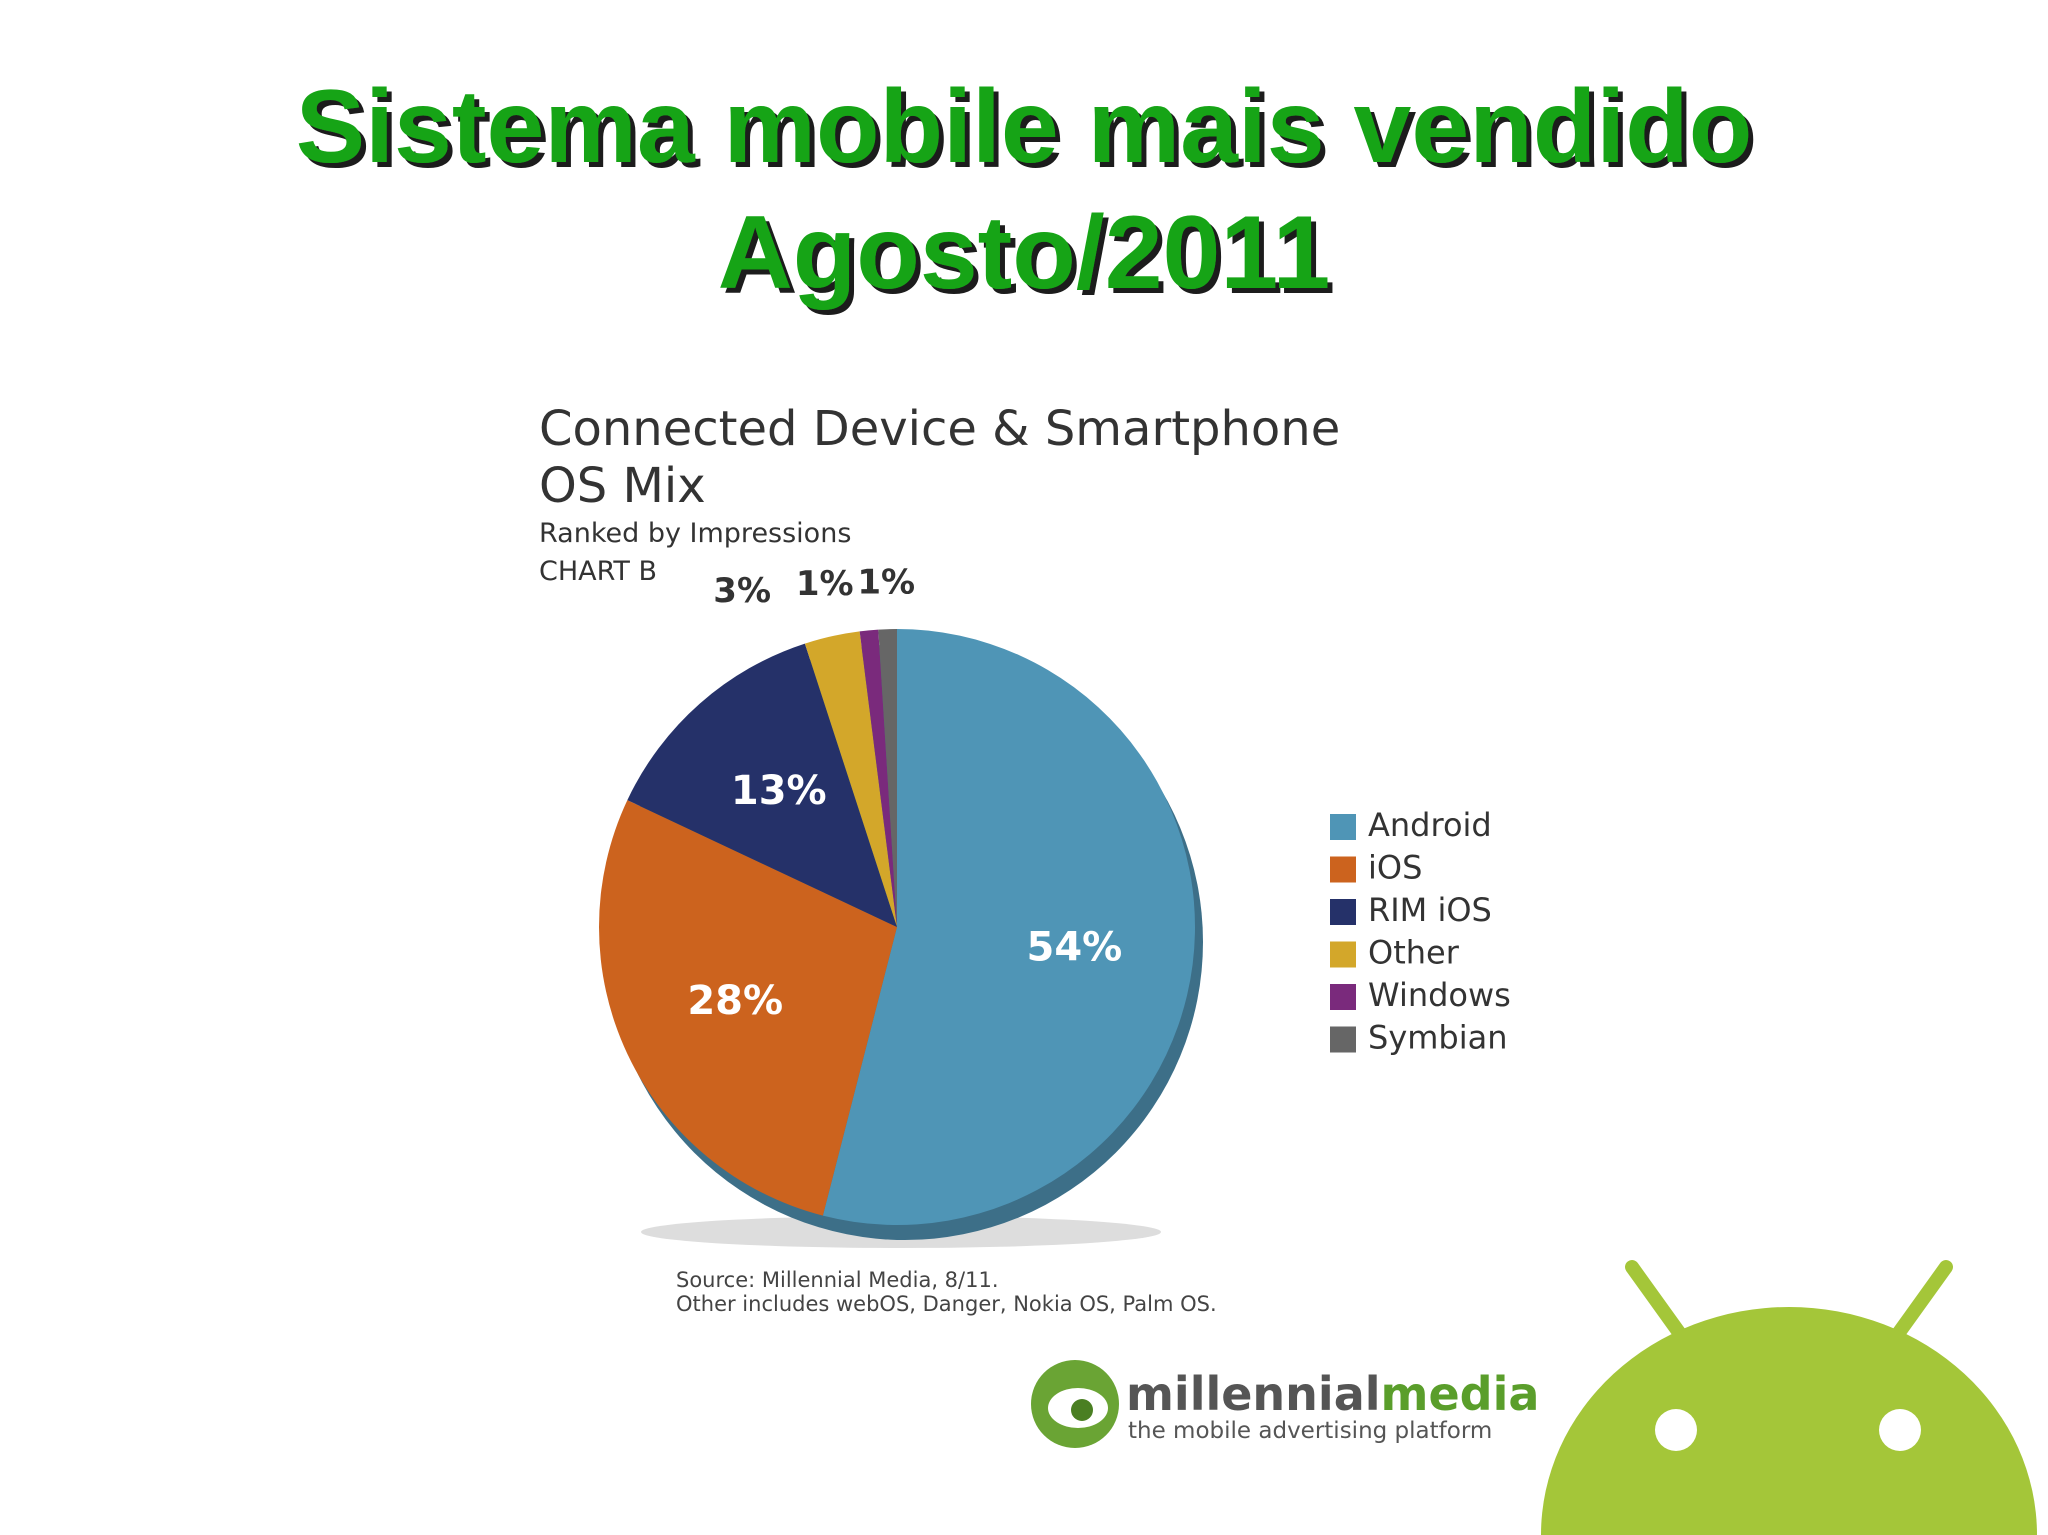 This screenshot has height=1535, width=2048. What do you see at coordinates (1024, 253) in the screenshot?
I see `slide-title: Agosto/2011` at bounding box center [1024, 253].